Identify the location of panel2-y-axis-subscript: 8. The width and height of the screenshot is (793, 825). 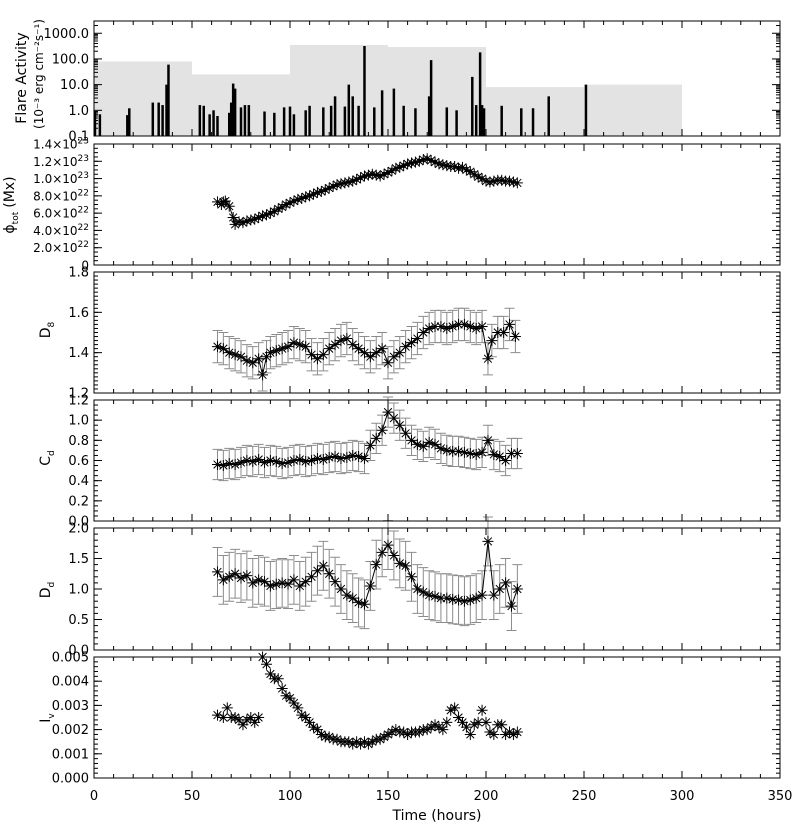
(52, 324).